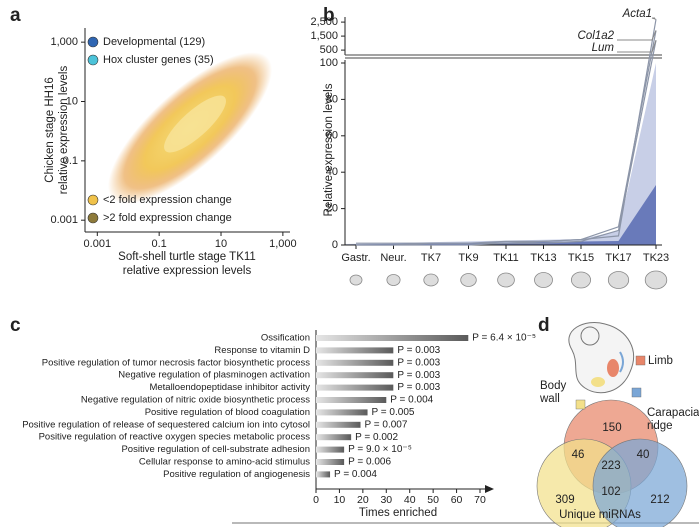 This screenshot has height=527, width=699. What do you see at coordinates (643, 455) in the screenshot?
I see `region-count: 40` at bounding box center [643, 455].